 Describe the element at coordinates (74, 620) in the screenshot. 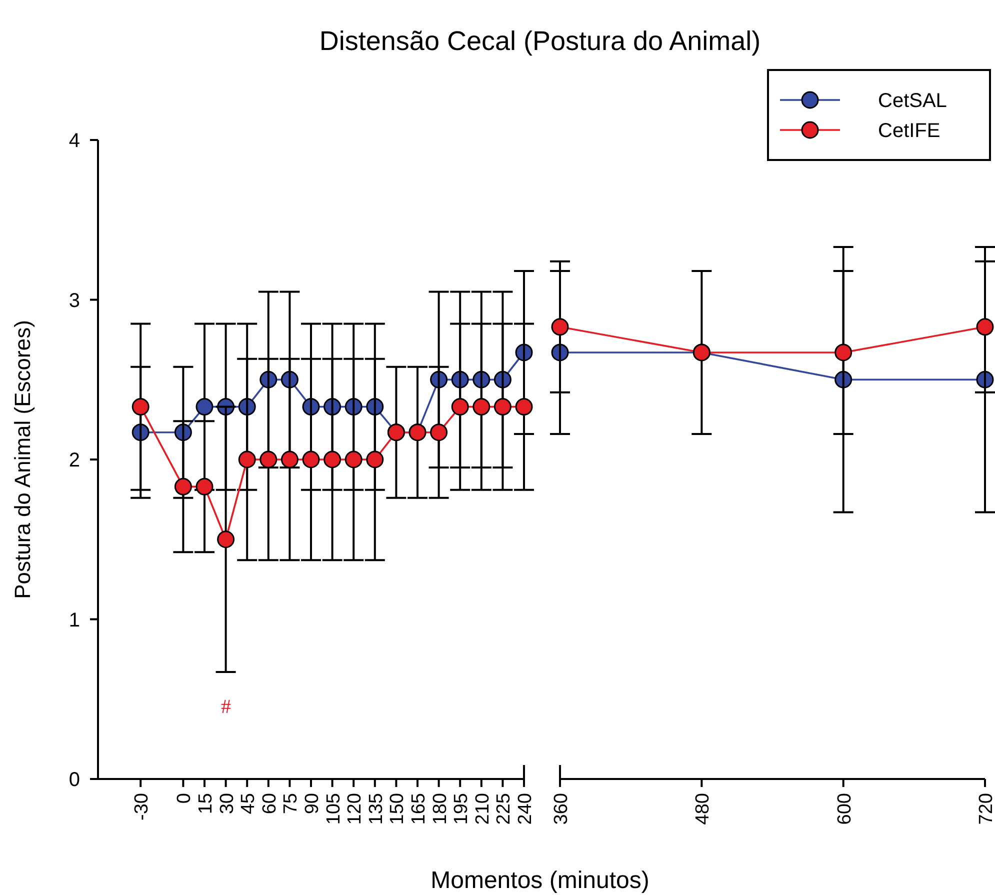

I see `y-tick-label: 1` at that location.